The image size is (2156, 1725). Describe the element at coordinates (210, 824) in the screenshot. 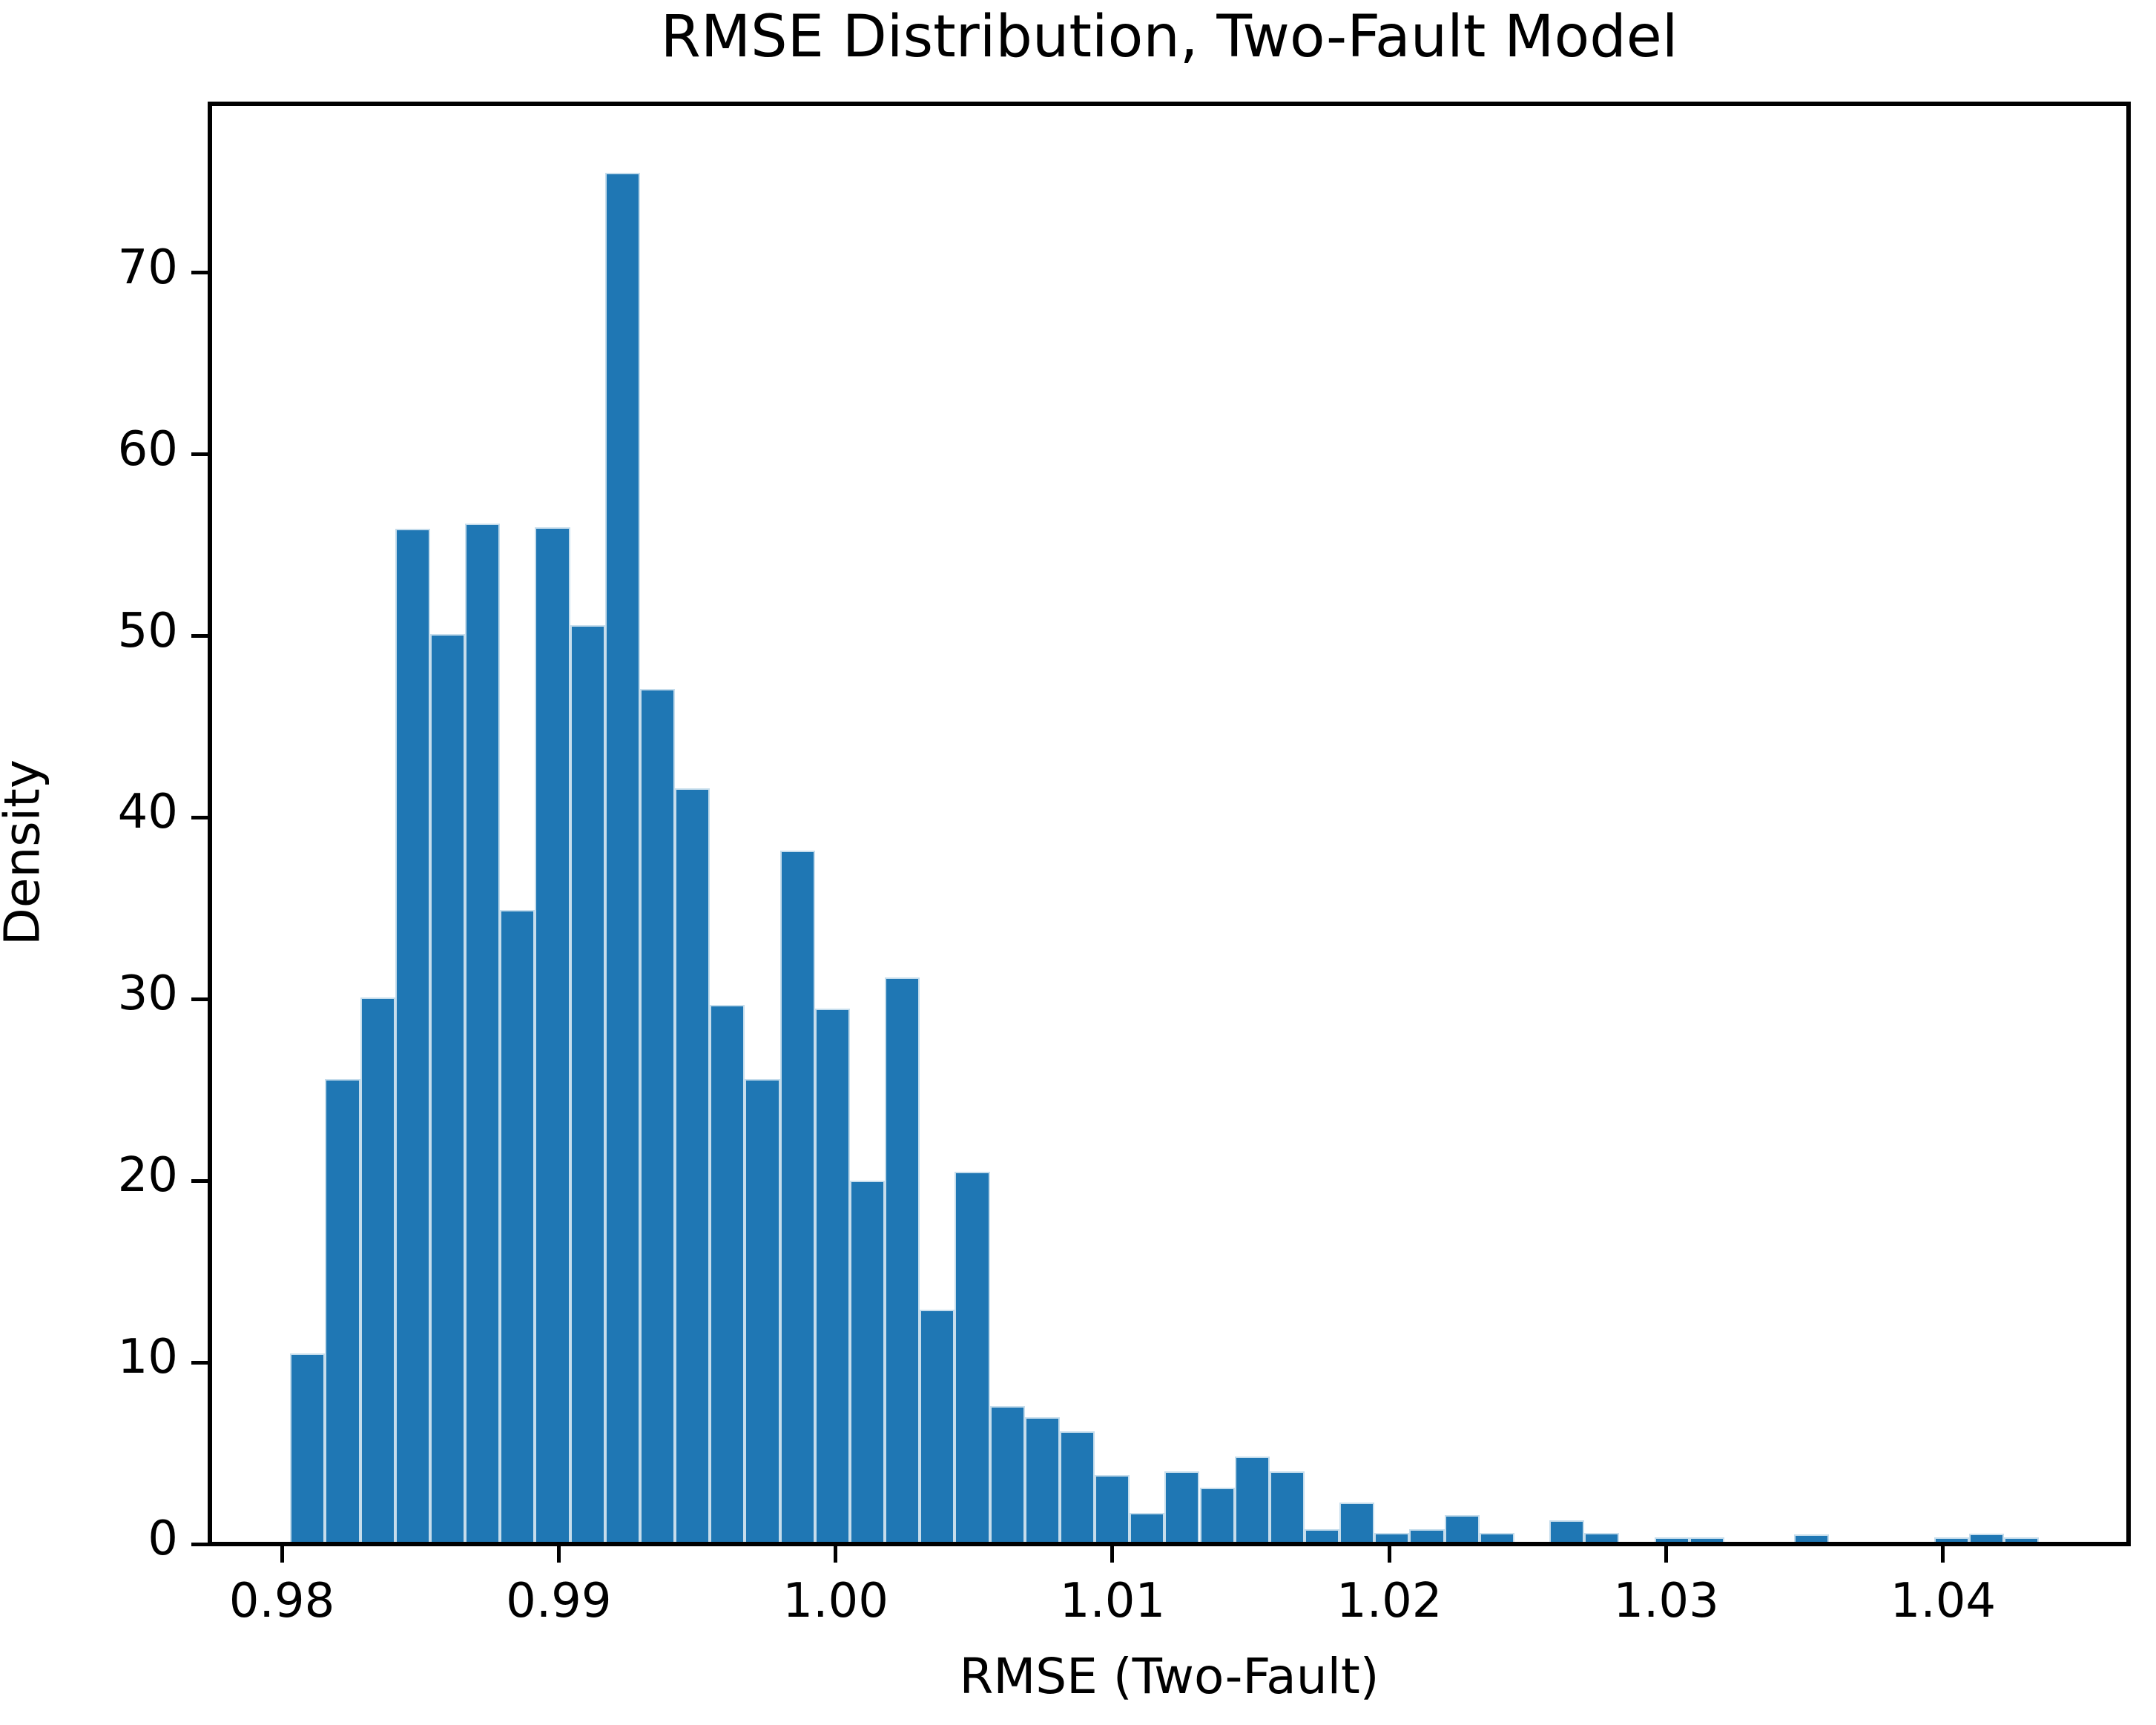

I see `axis-spine-left` at that location.